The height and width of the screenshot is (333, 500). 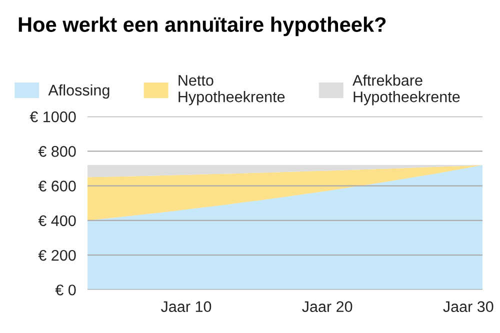 What do you see at coordinates (468, 306) in the screenshot?
I see `x-tick-label: Jaar 30` at bounding box center [468, 306].